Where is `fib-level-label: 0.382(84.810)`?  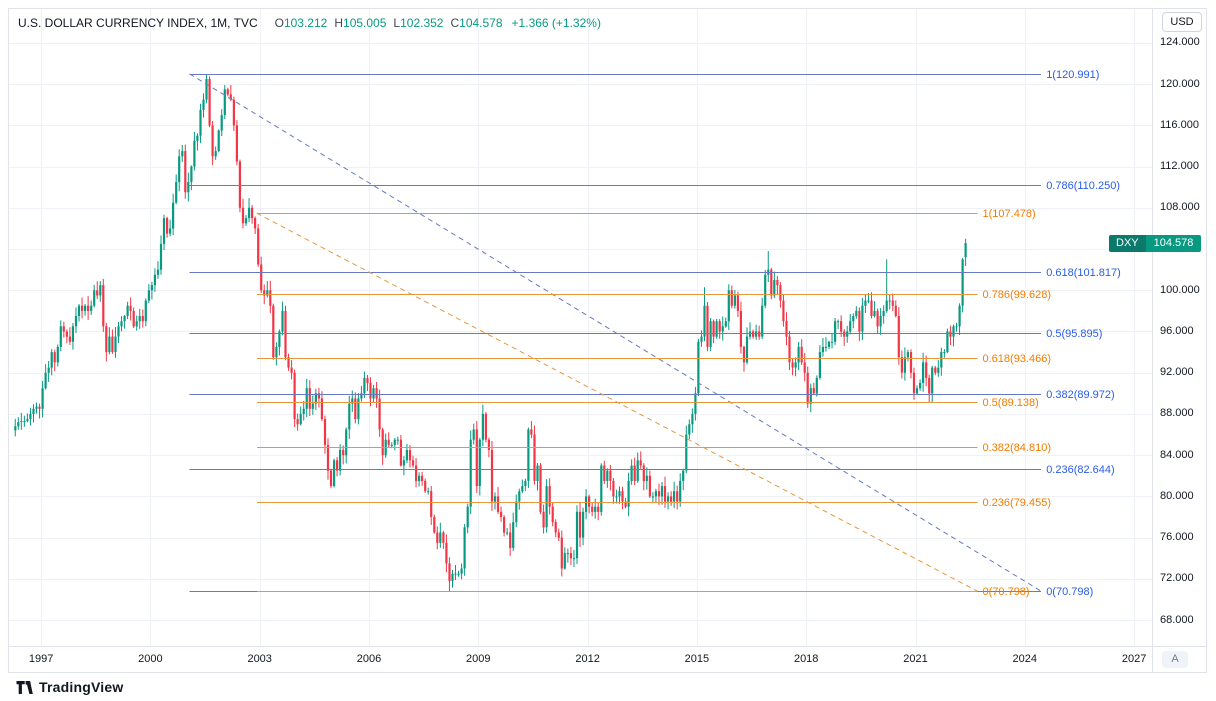
fib-level-label: 0.382(84.810) is located at coordinates (1017, 448).